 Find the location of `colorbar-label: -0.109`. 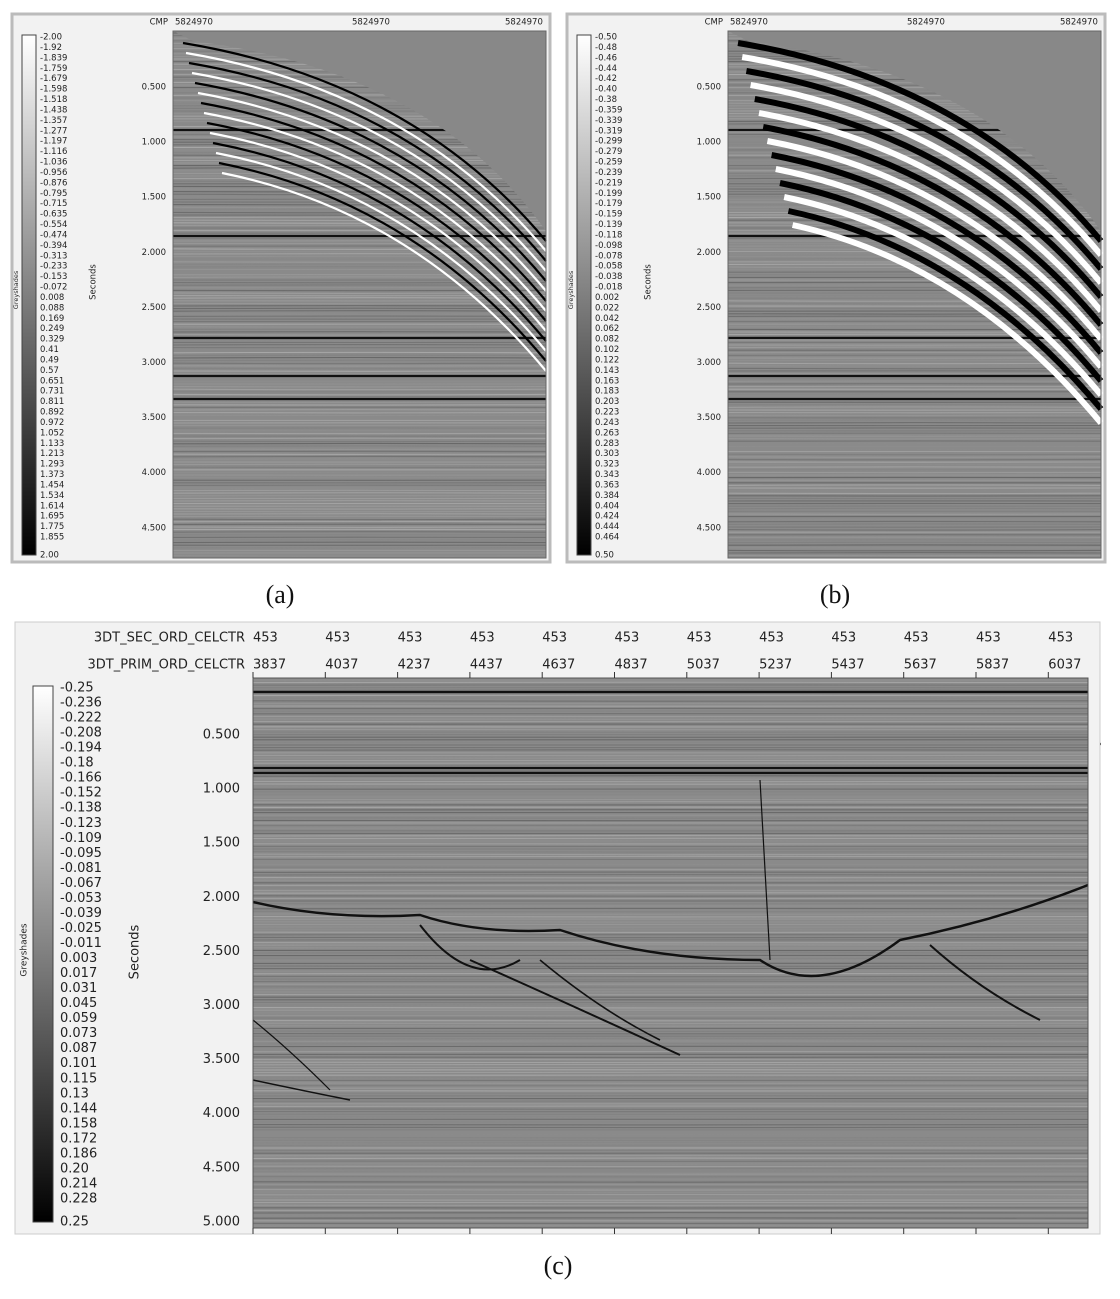

colorbar-label: -0.109 is located at coordinates (81, 838).